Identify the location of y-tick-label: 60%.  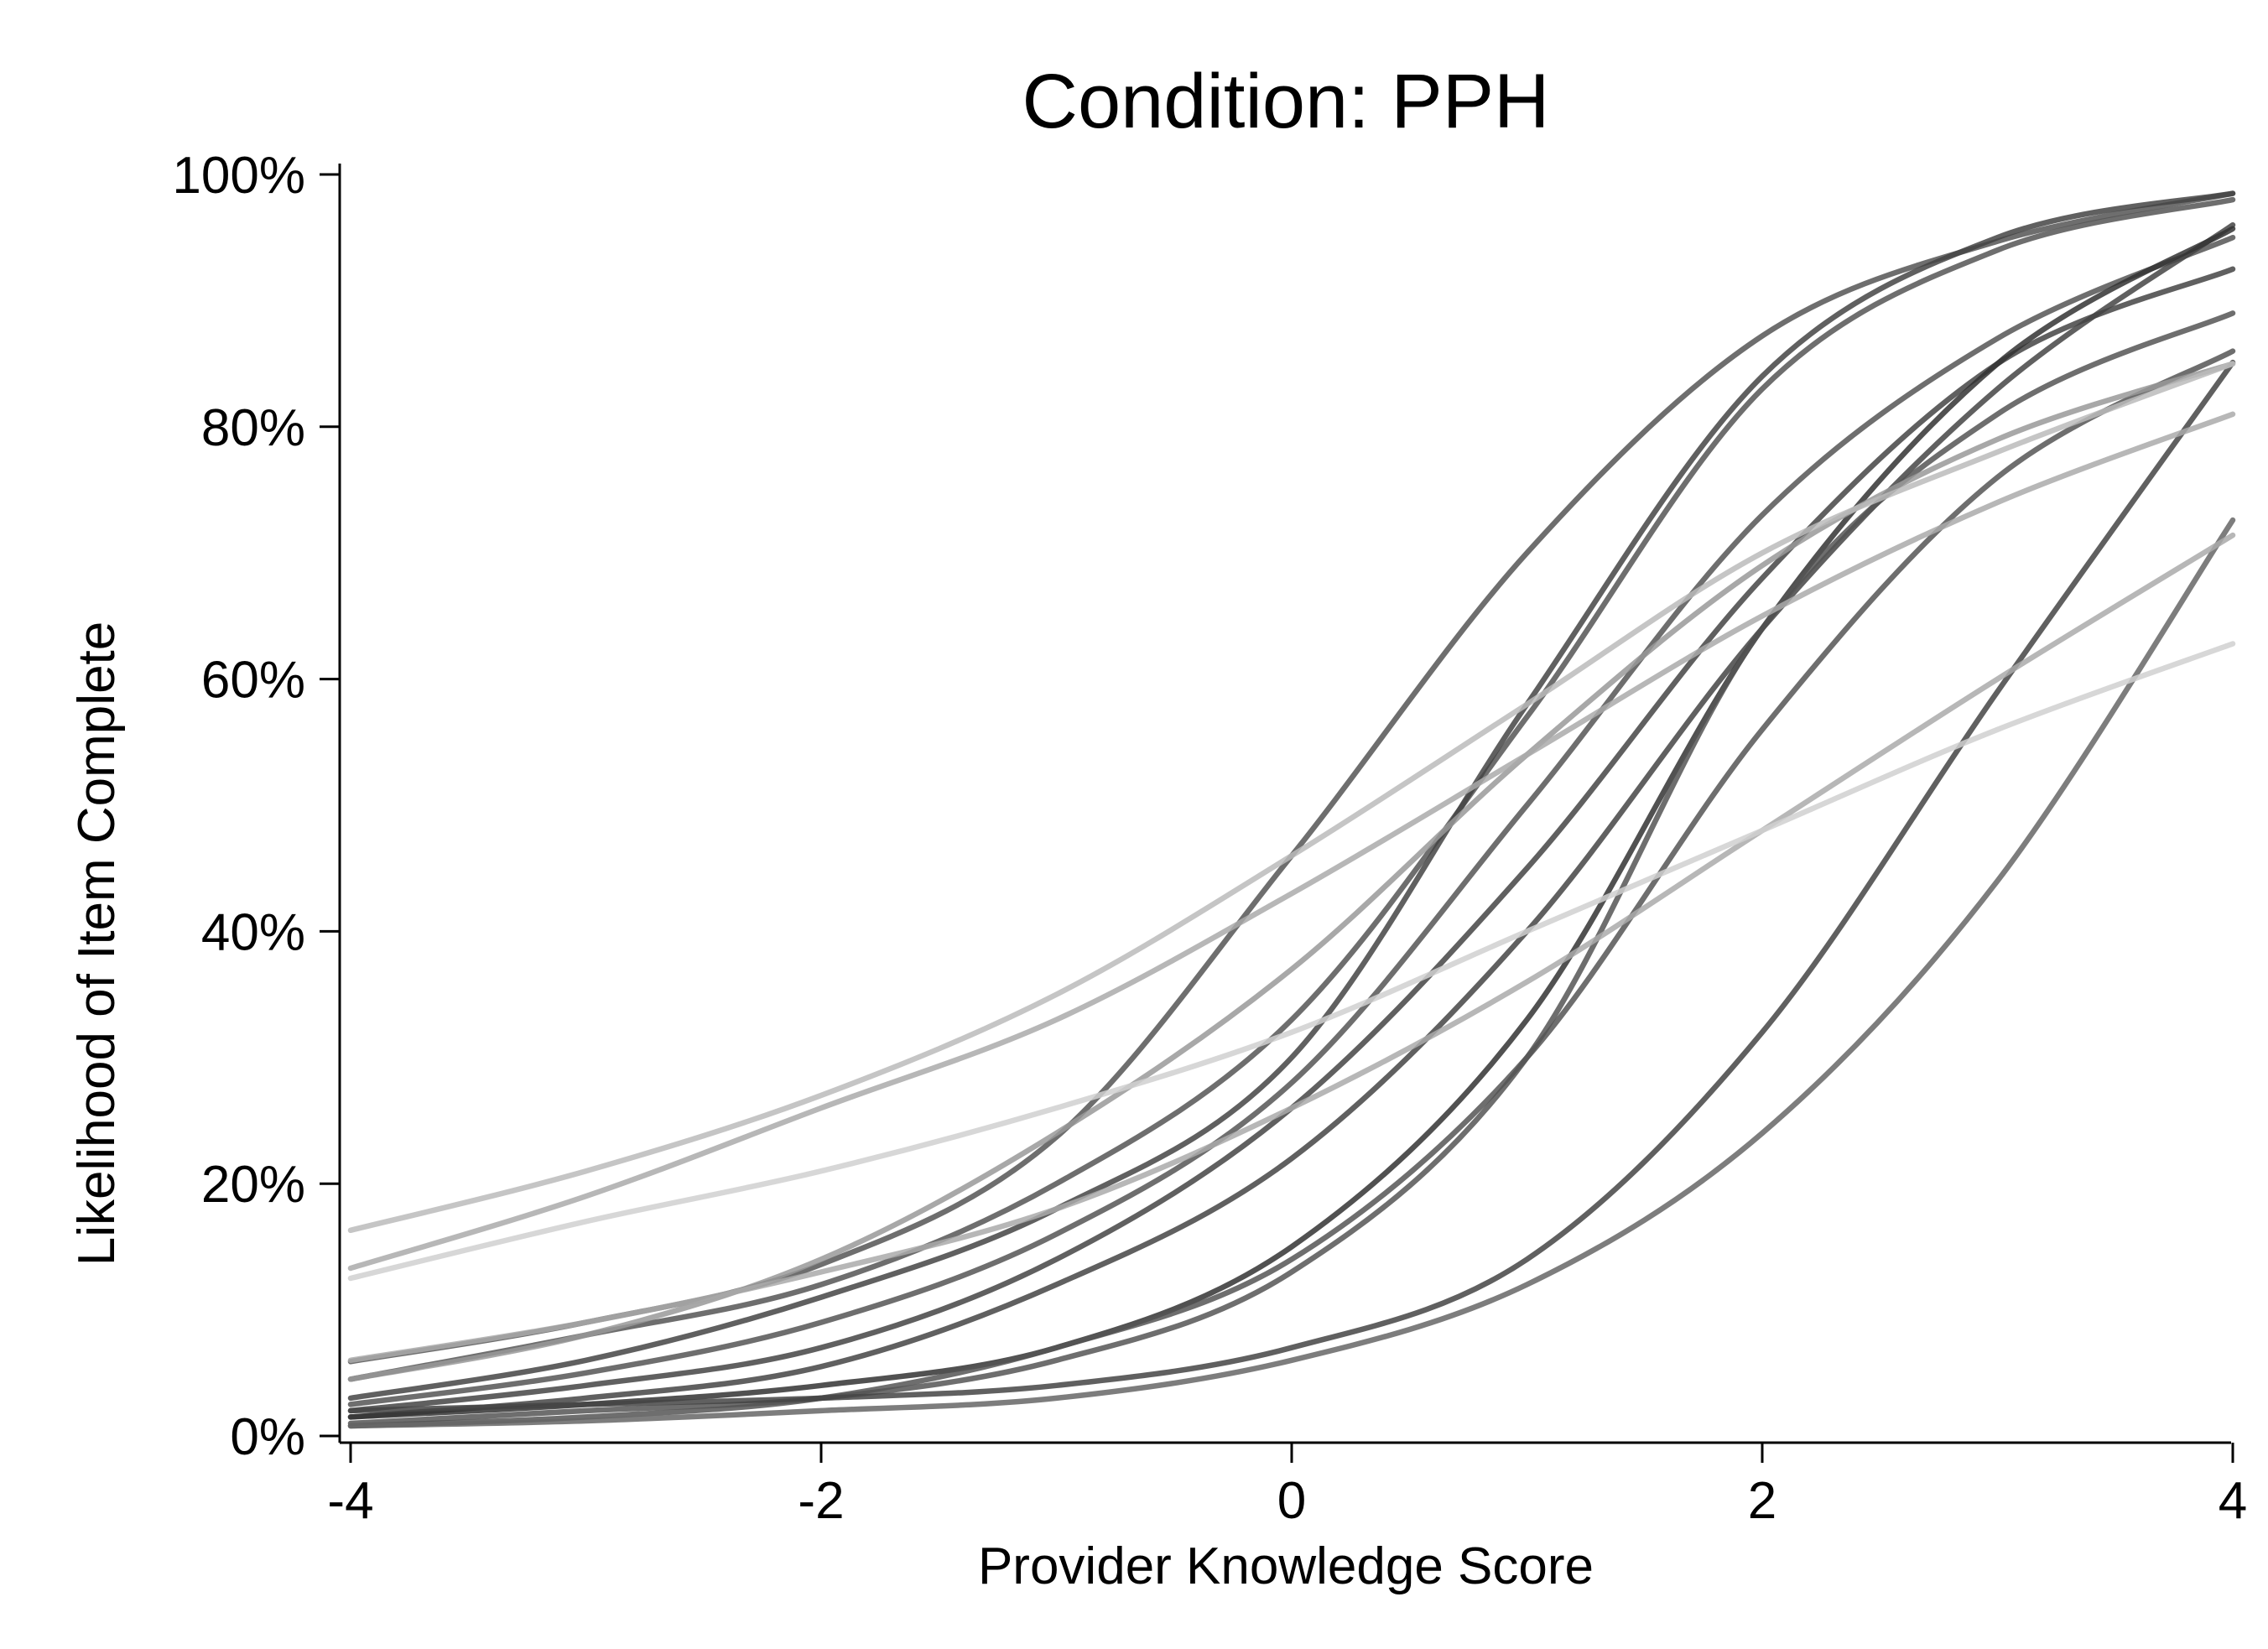
(253, 681).